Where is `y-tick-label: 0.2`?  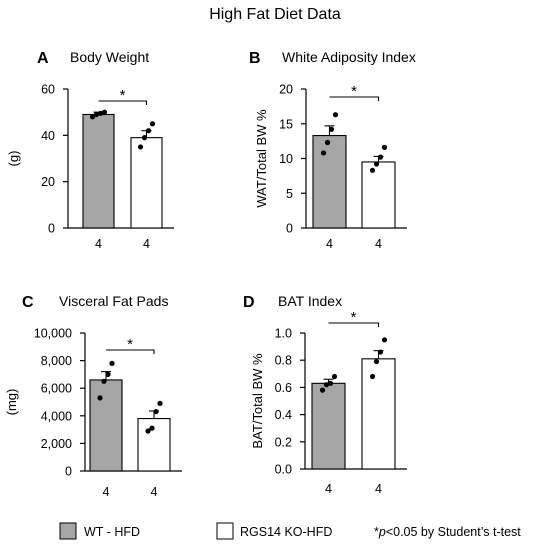 y-tick-label: 0.2 is located at coordinates (283, 442).